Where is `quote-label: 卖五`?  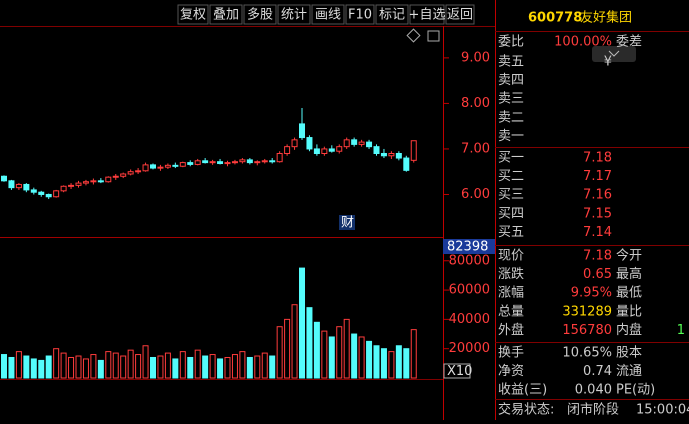 quote-label: 卖五 is located at coordinates (511, 62).